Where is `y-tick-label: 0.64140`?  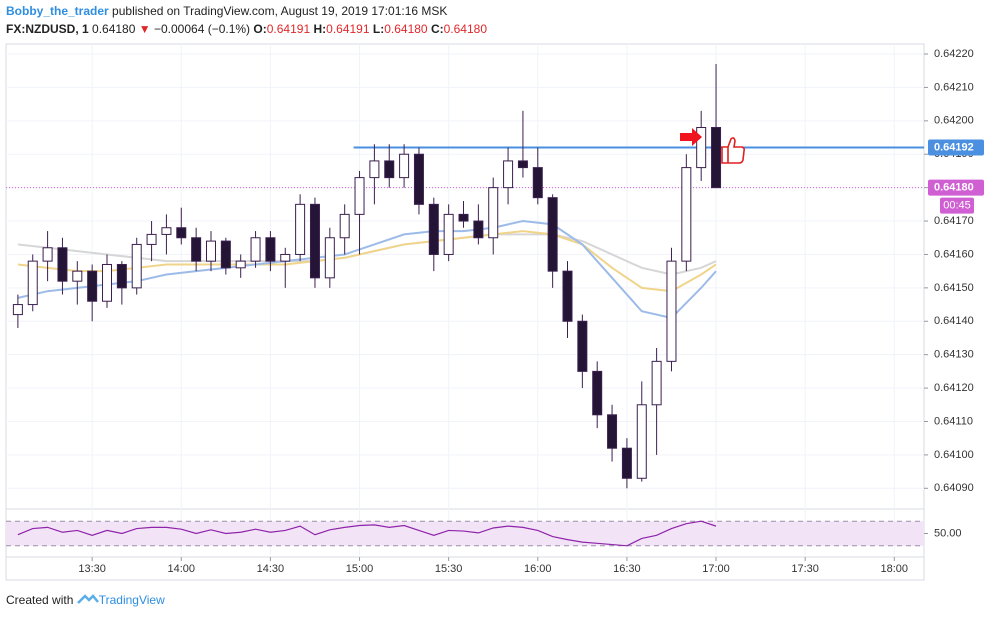
y-tick-label: 0.64140 is located at coordinates (954, 321).